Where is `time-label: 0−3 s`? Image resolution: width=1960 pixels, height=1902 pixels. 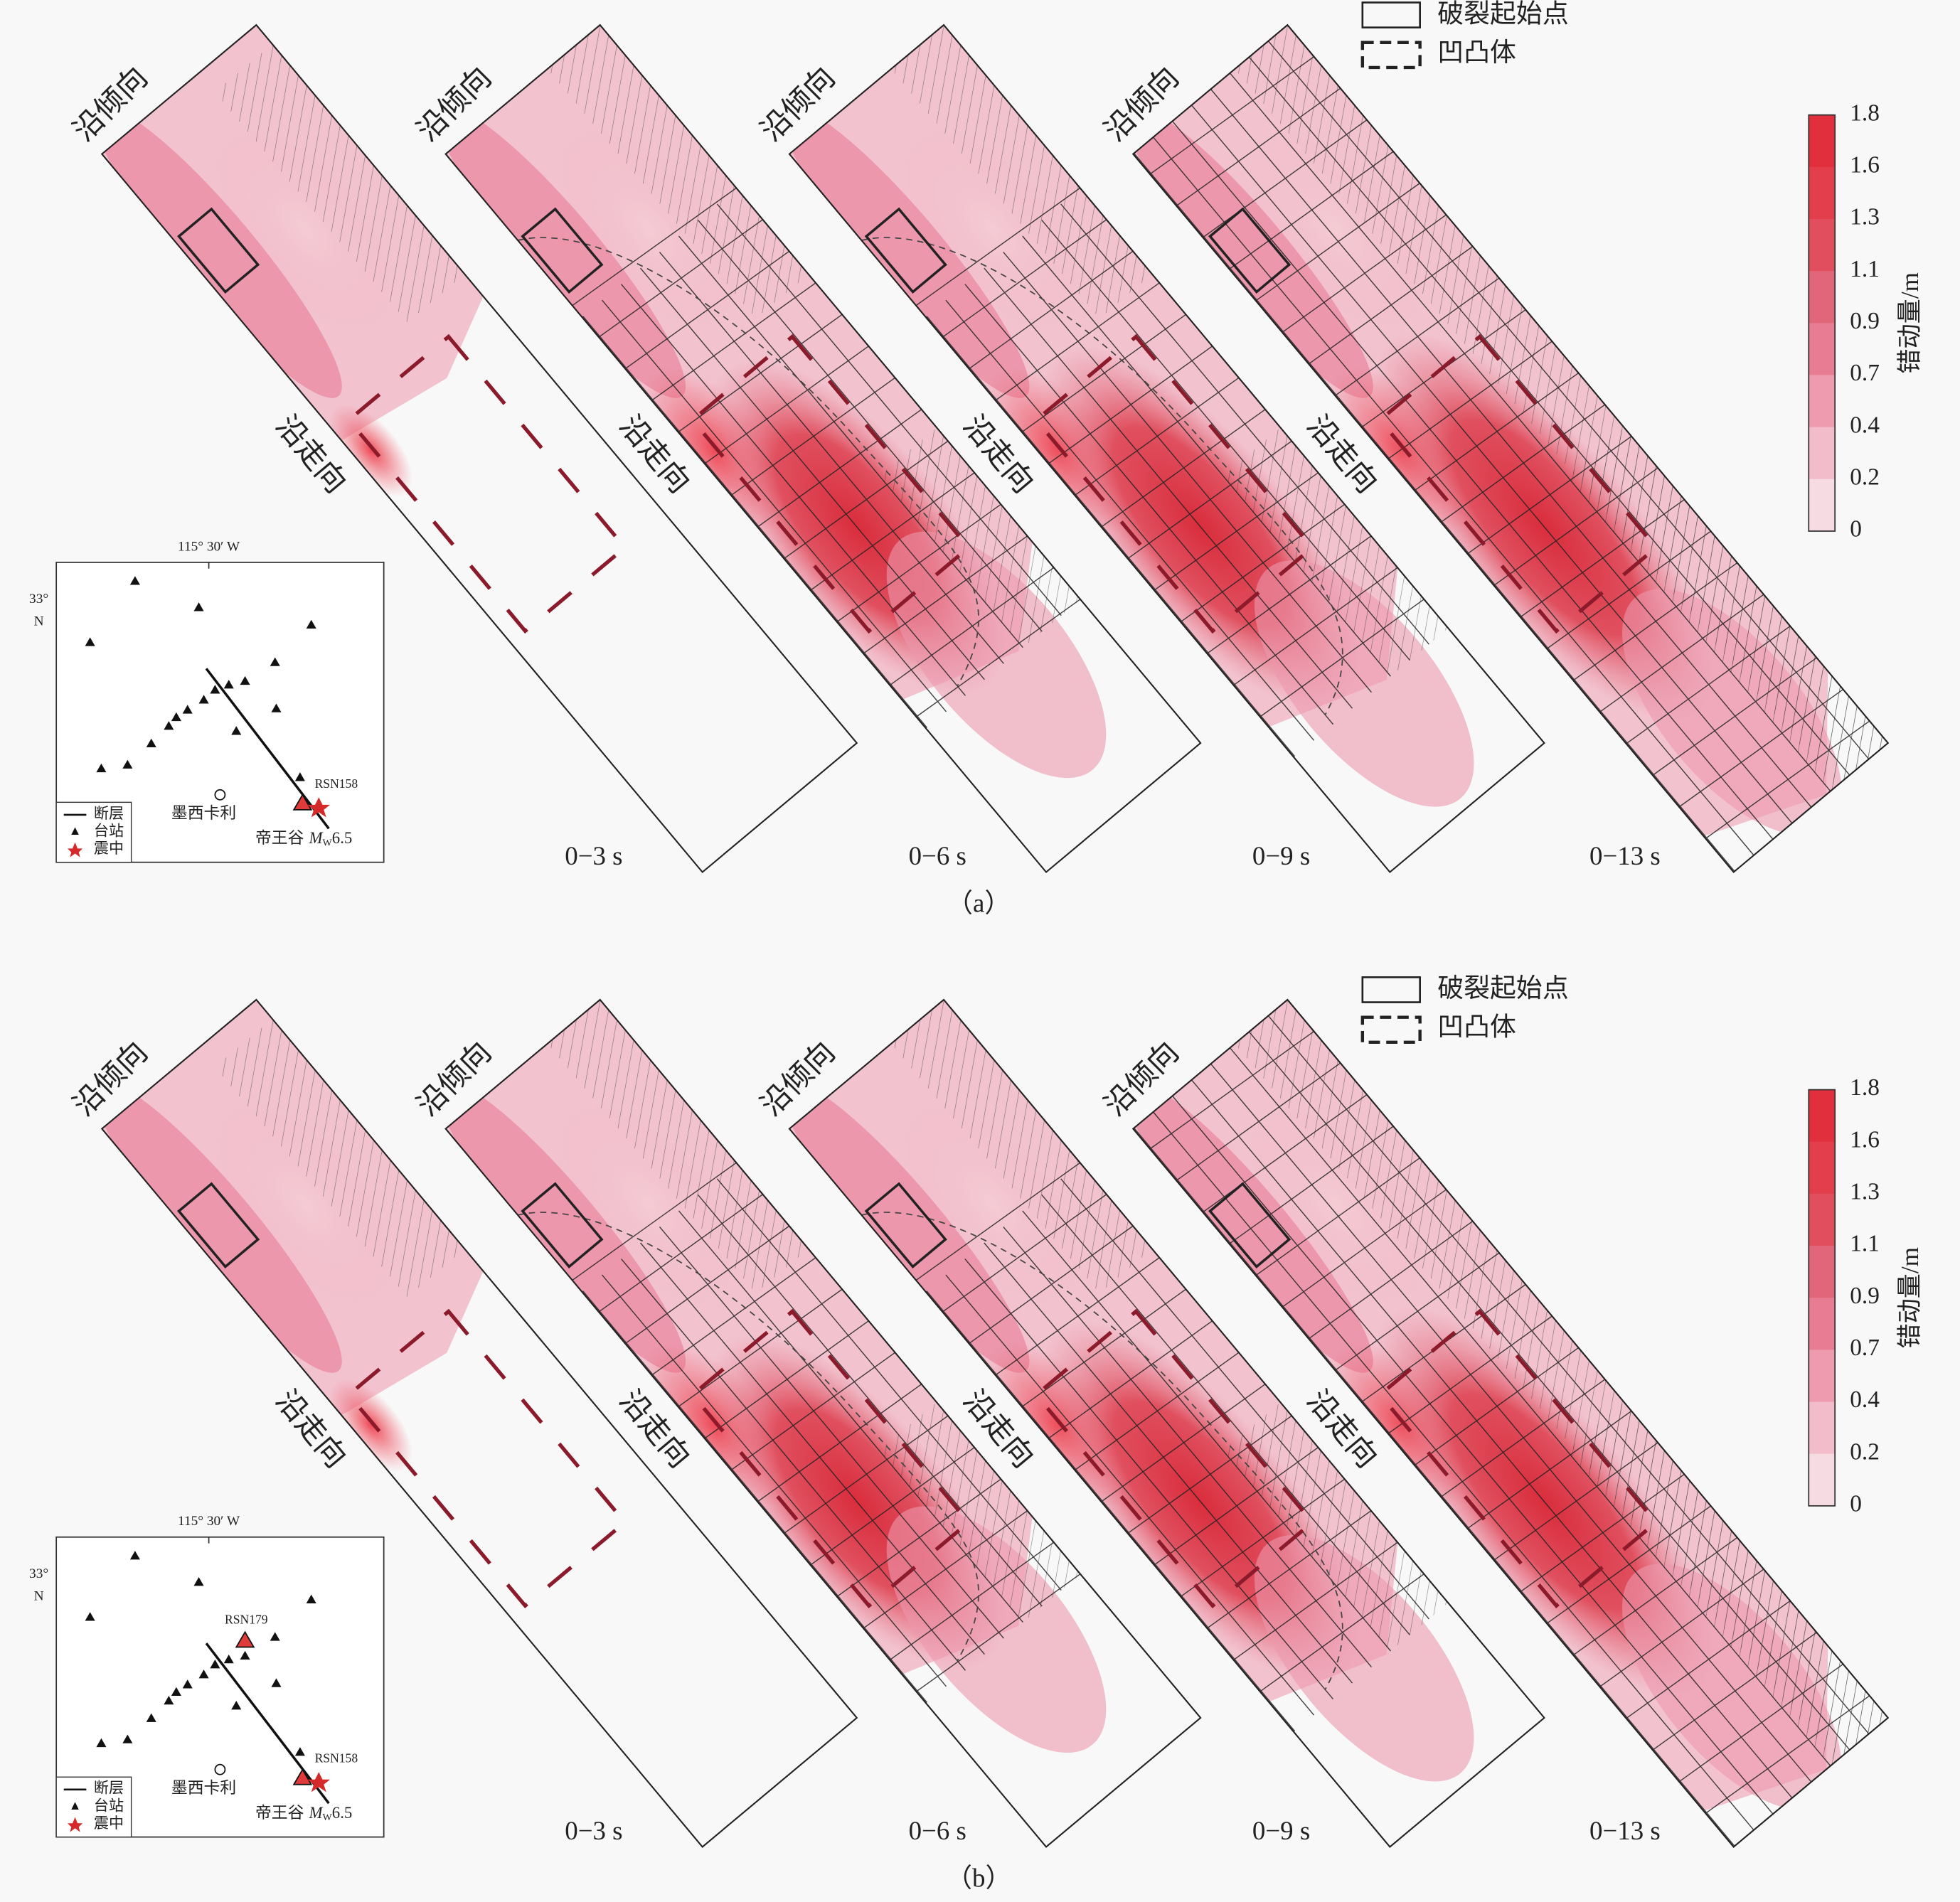
time-label: 0−3 s is located at coordinates (593, 855).